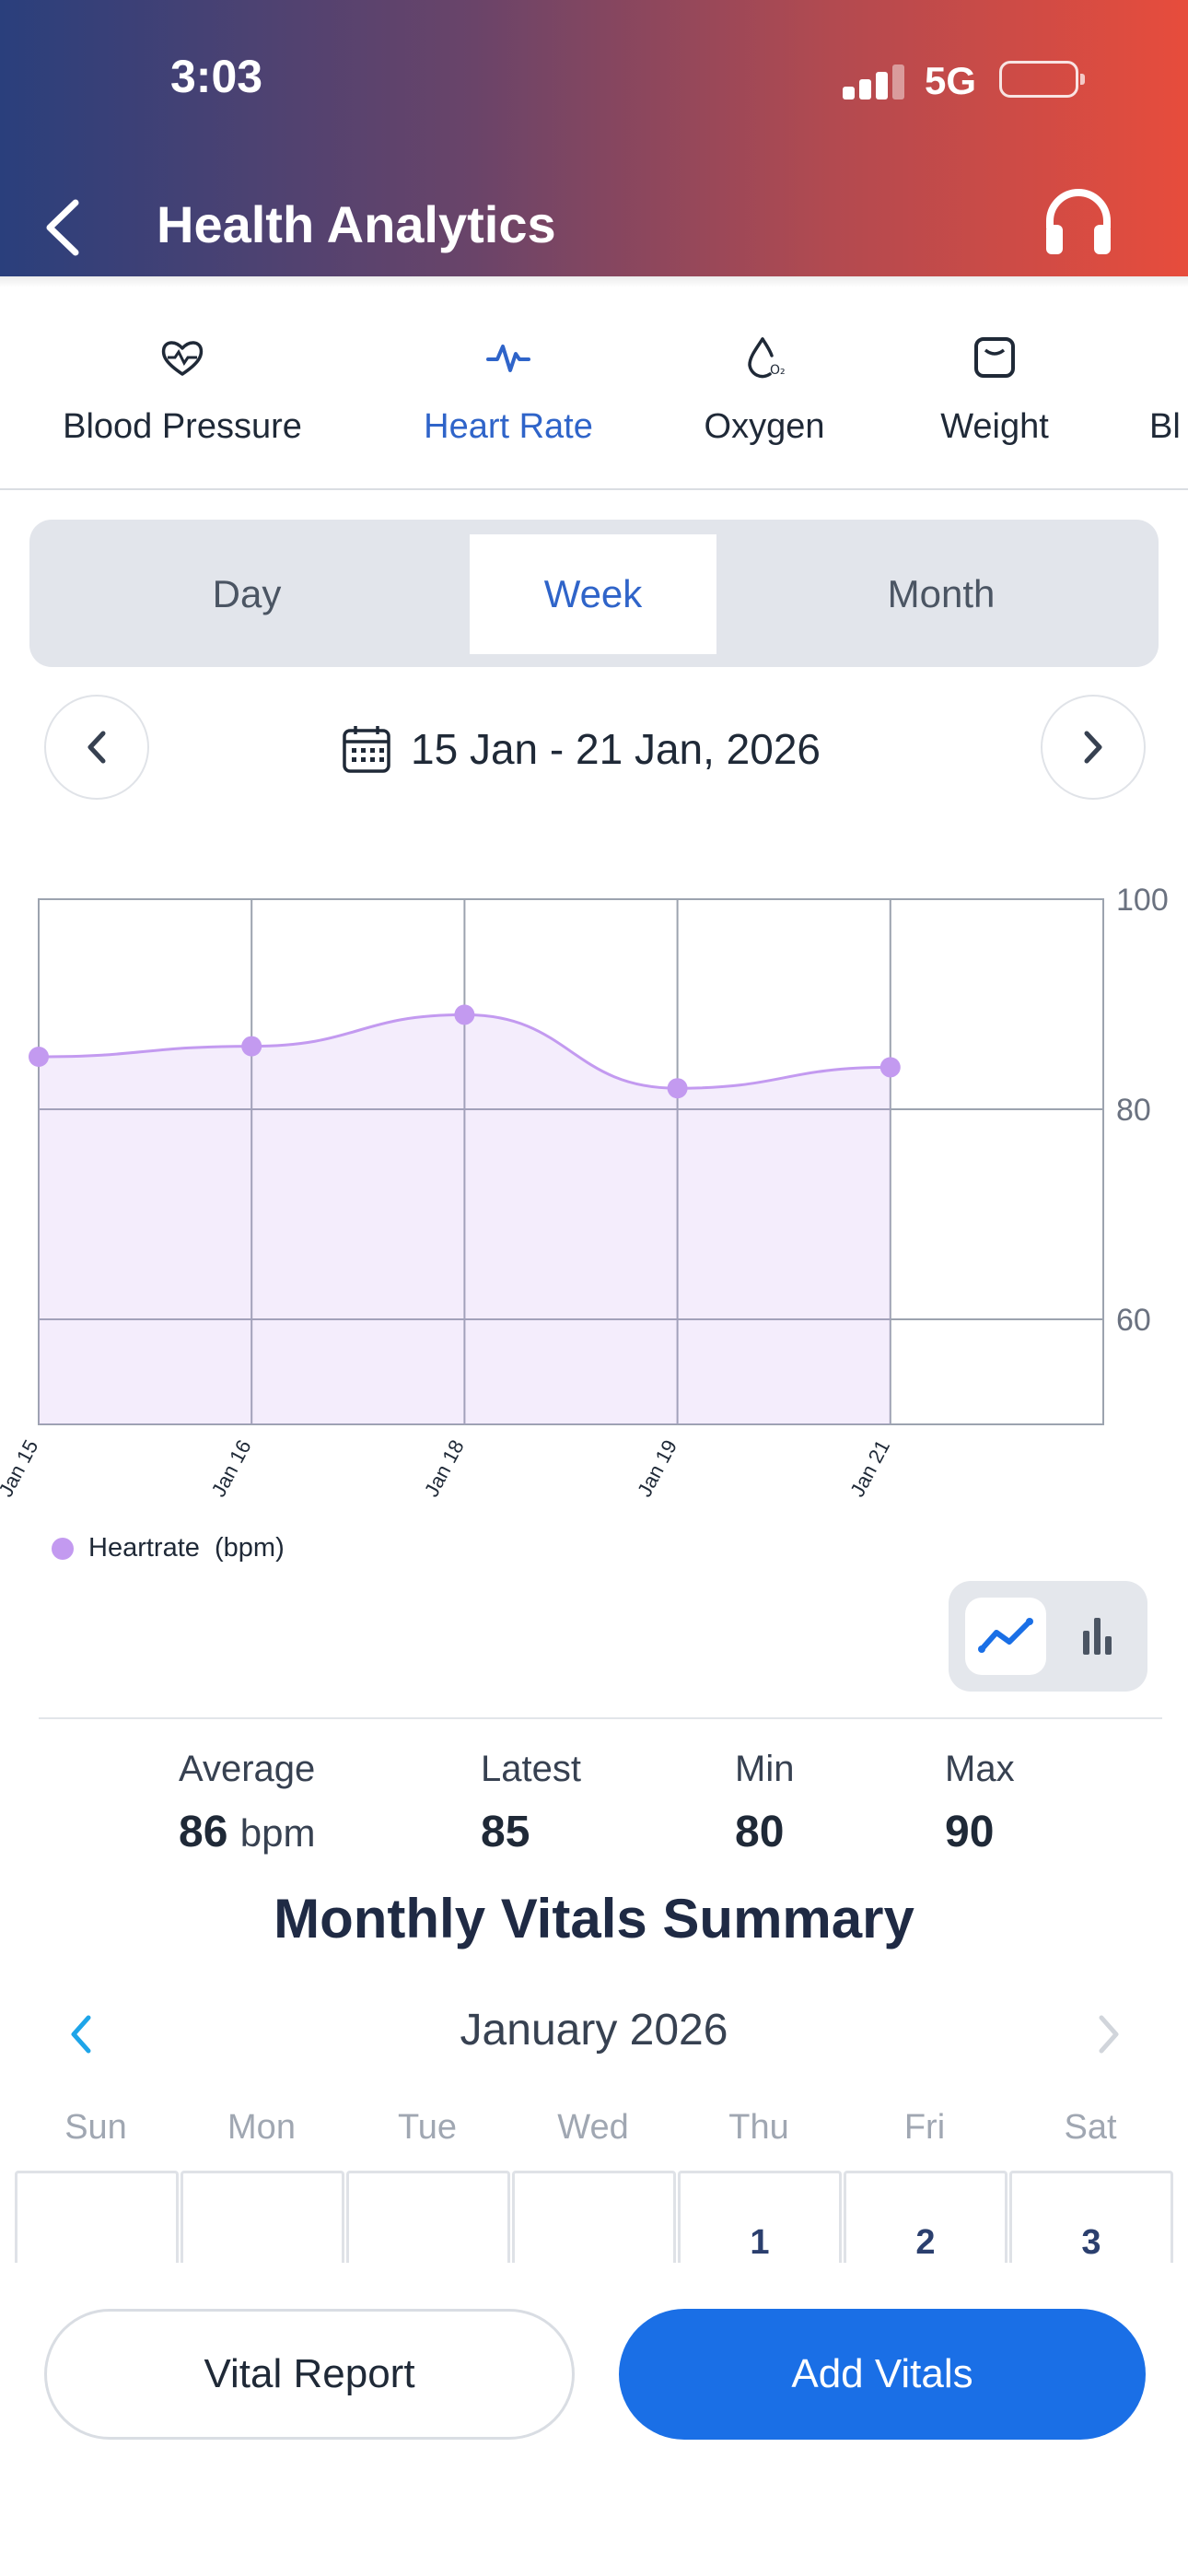 Image resolution: width=1188 pixels, height=2576 pixels. What do you see at coordinates (508, 358) in the screenshot?
I see `pulse-icon` at bounding box center [508, 358].